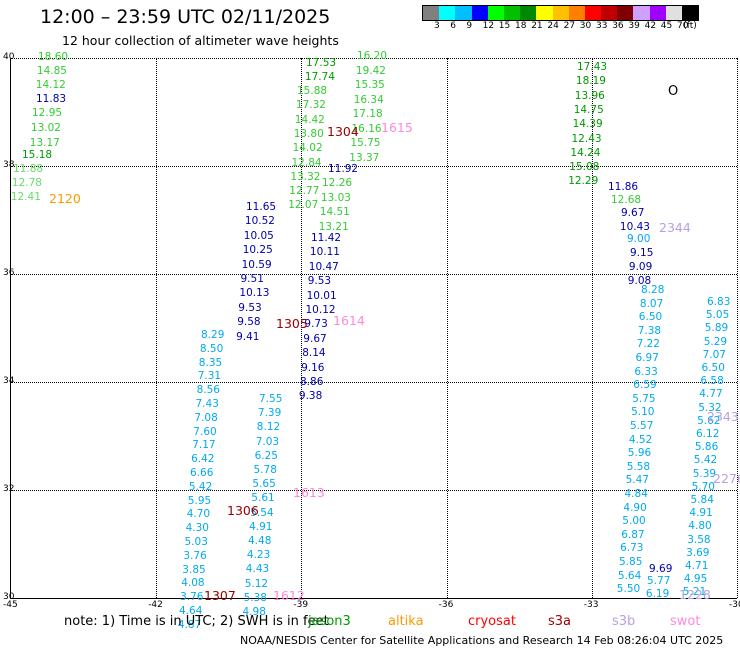 This screenshot has height=650, width=740. Describe the element at coordinates (365, 143) in the screenshot. I see `wave-height-value: 15.75` at that location.